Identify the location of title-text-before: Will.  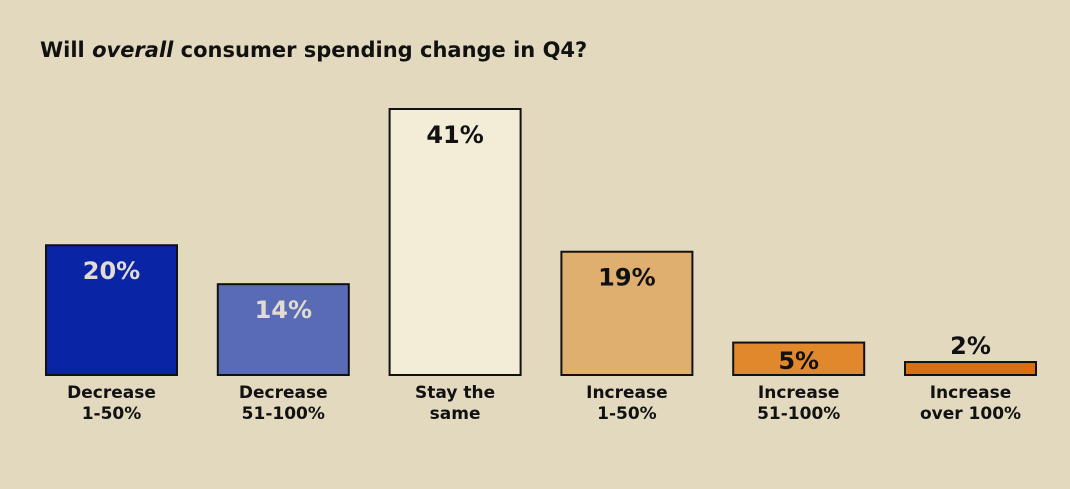
(66, 50).